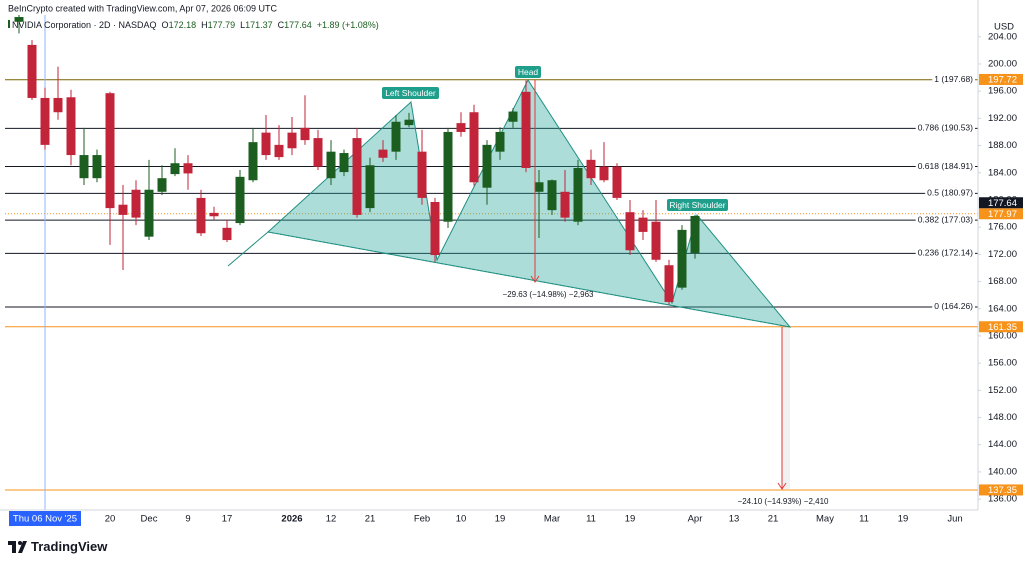 This screenshot has width=1024, height=566. What do you see at coordinates (945, 166) in the screenshot?
I see `fib-label: 0.618 (184.91)` at bounding box center [945, 166].